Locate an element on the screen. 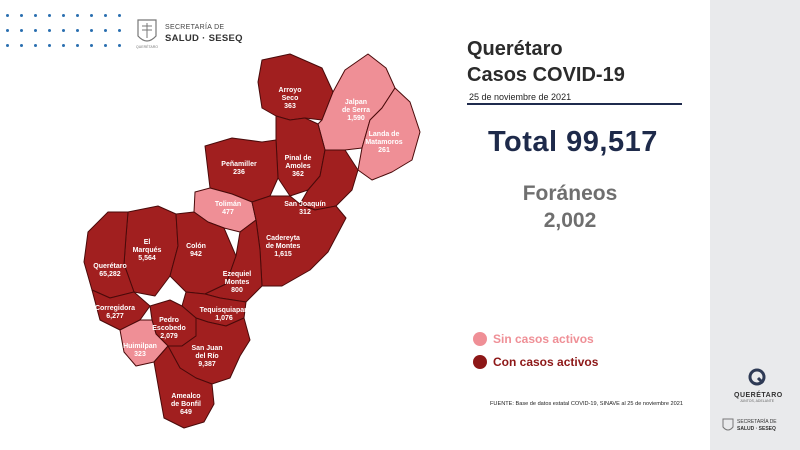  municipality-cases: 363 is located at coordinates (290, 106).